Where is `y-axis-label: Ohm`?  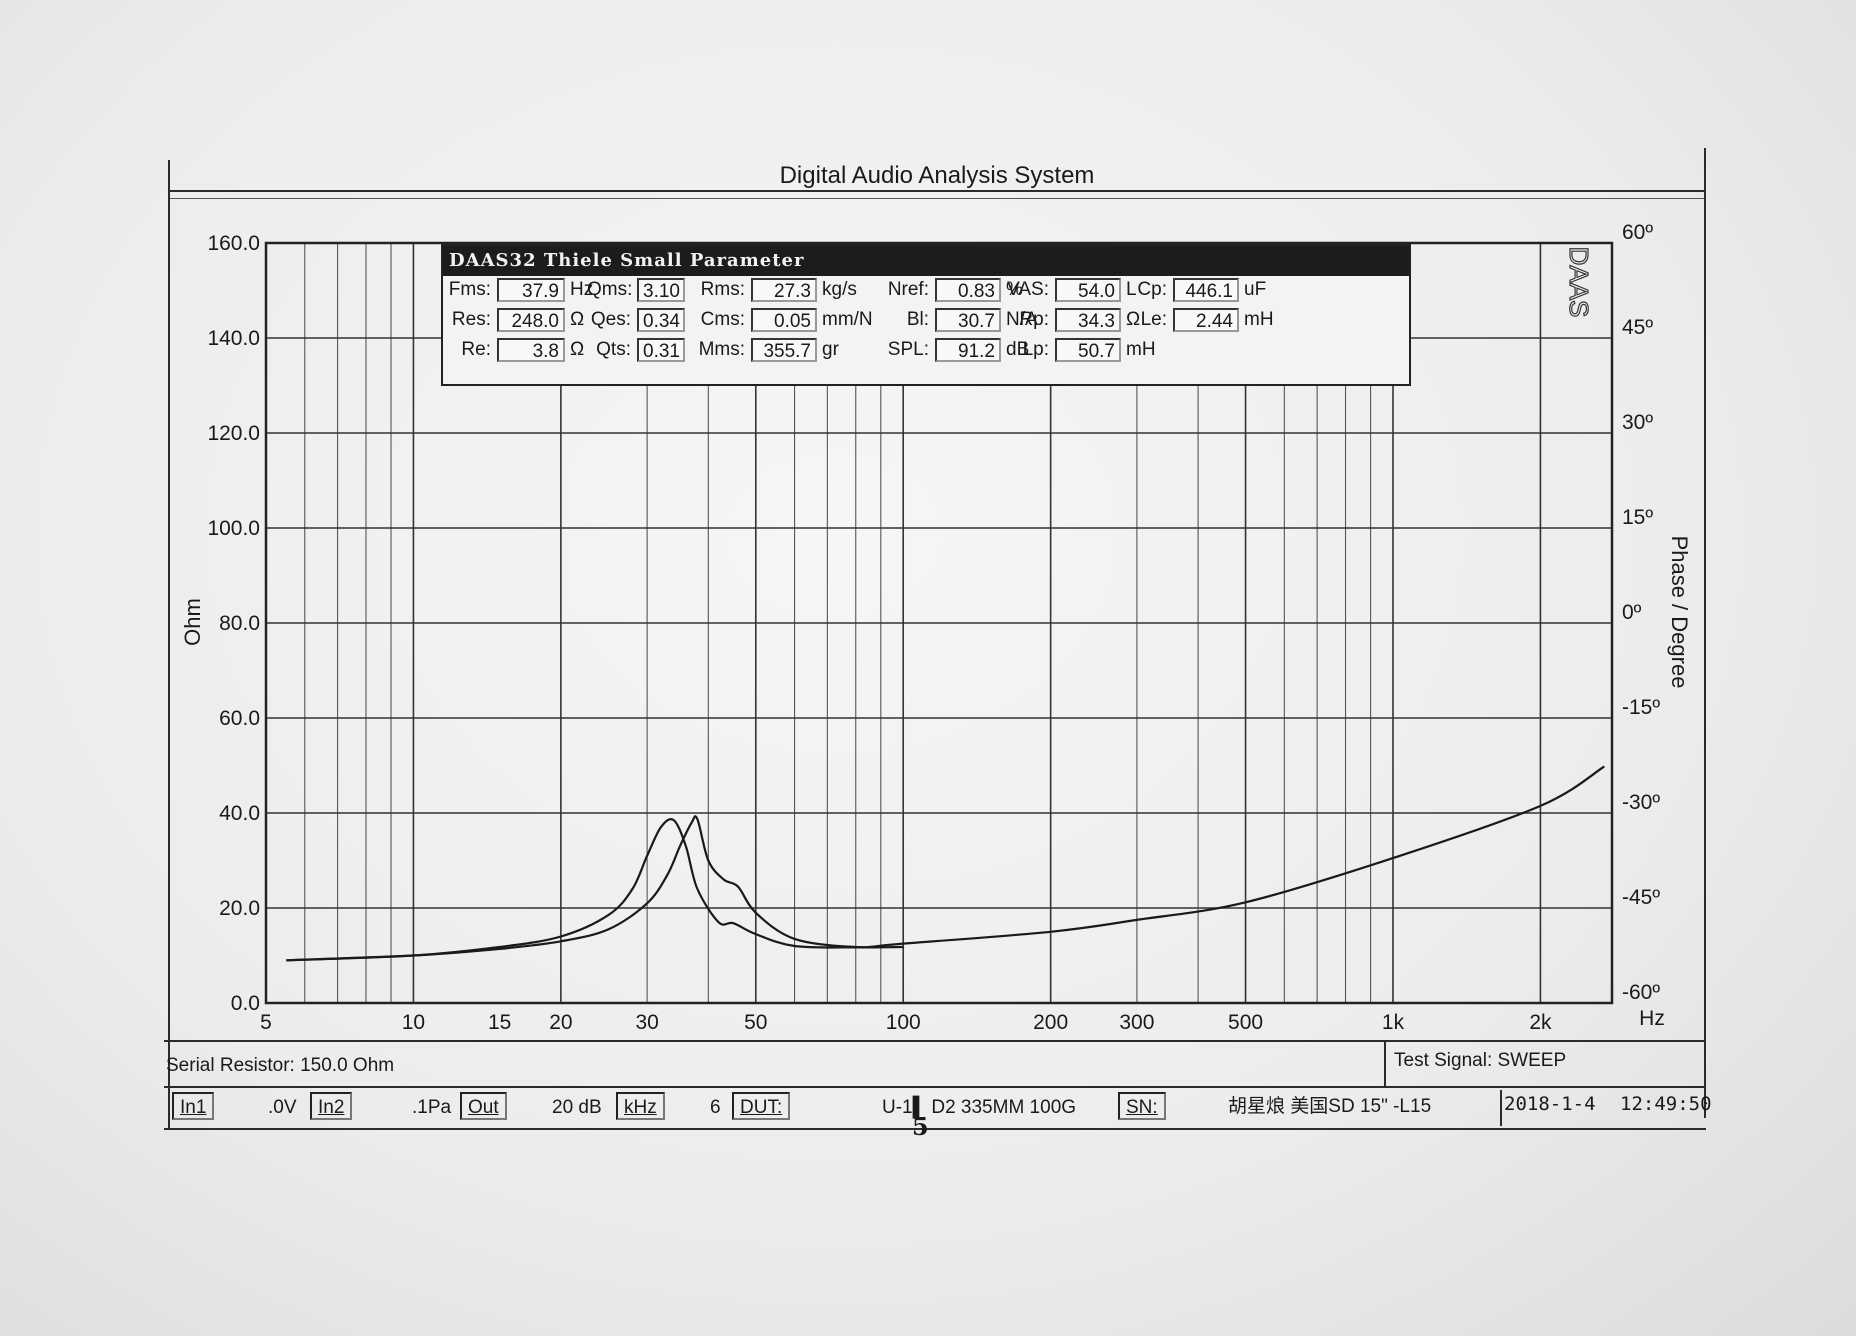
y-axis-label: Ohm is located at coordinates (192, 622).